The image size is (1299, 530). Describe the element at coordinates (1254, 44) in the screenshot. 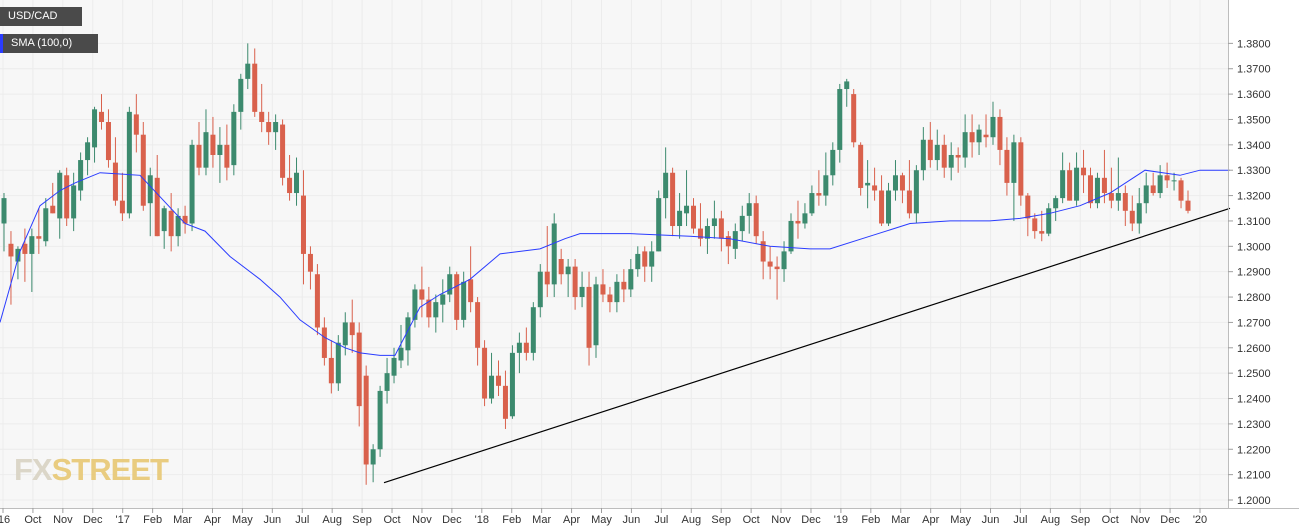

I see `y-tick-label: 1.3800` at that location.